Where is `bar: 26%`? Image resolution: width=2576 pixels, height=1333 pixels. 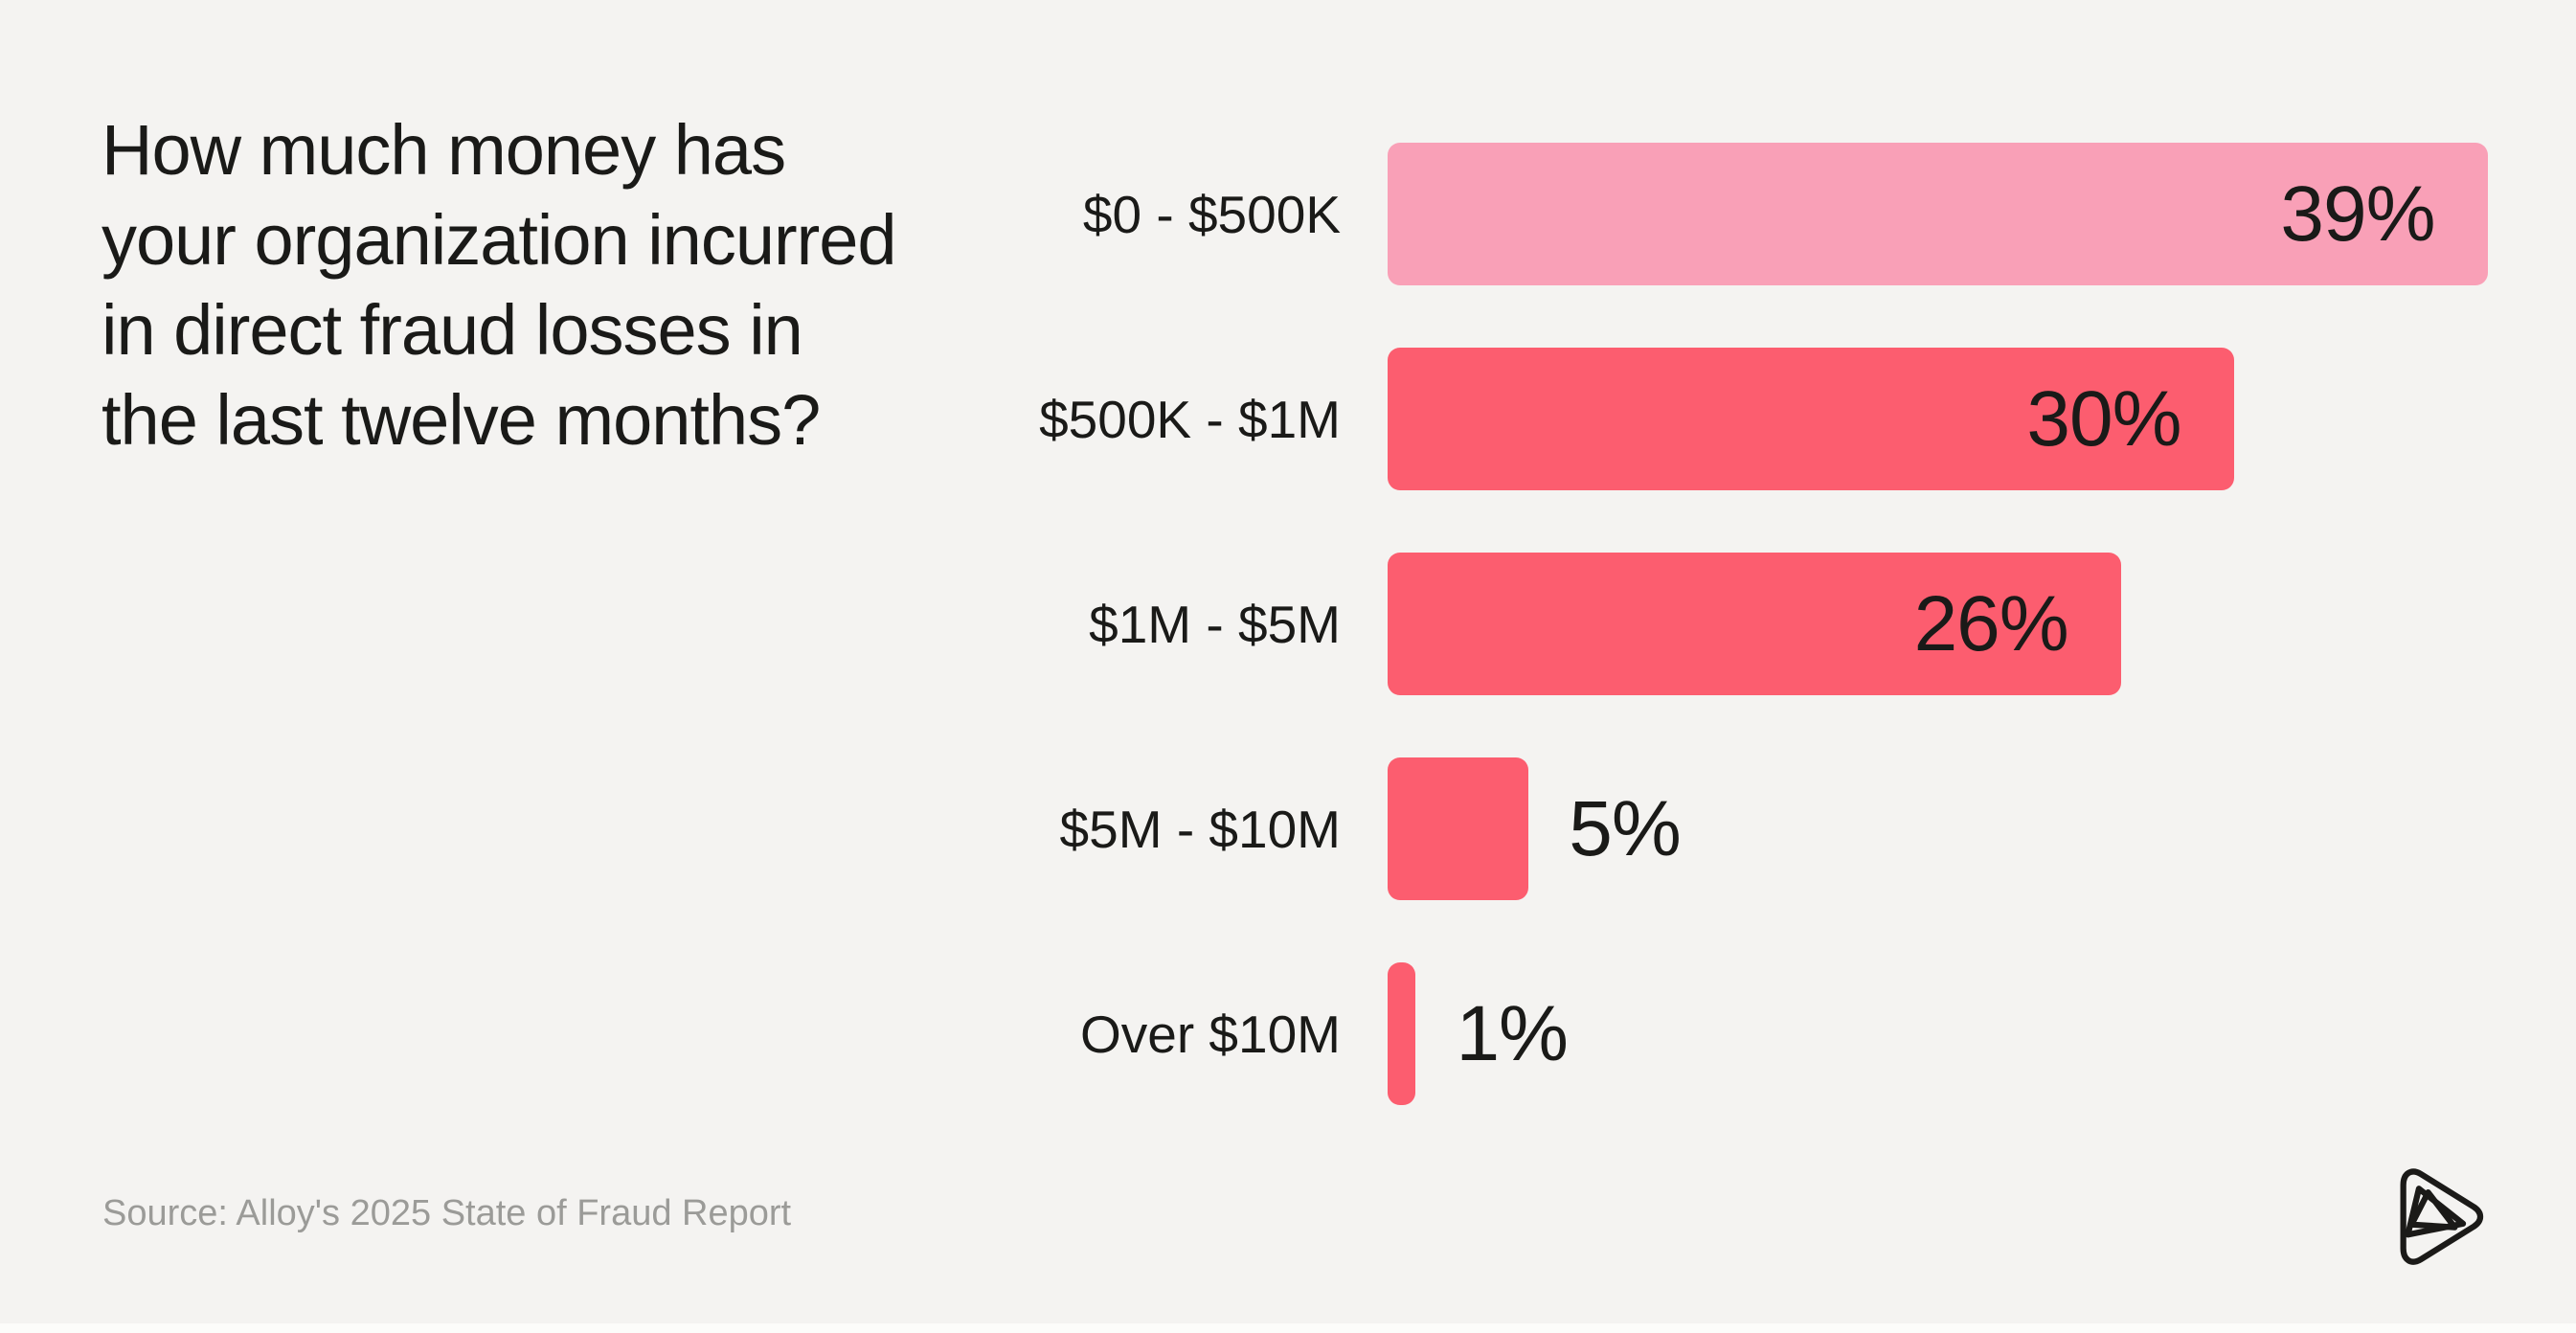
bar: 26% is located at coordinates (1754, 624).